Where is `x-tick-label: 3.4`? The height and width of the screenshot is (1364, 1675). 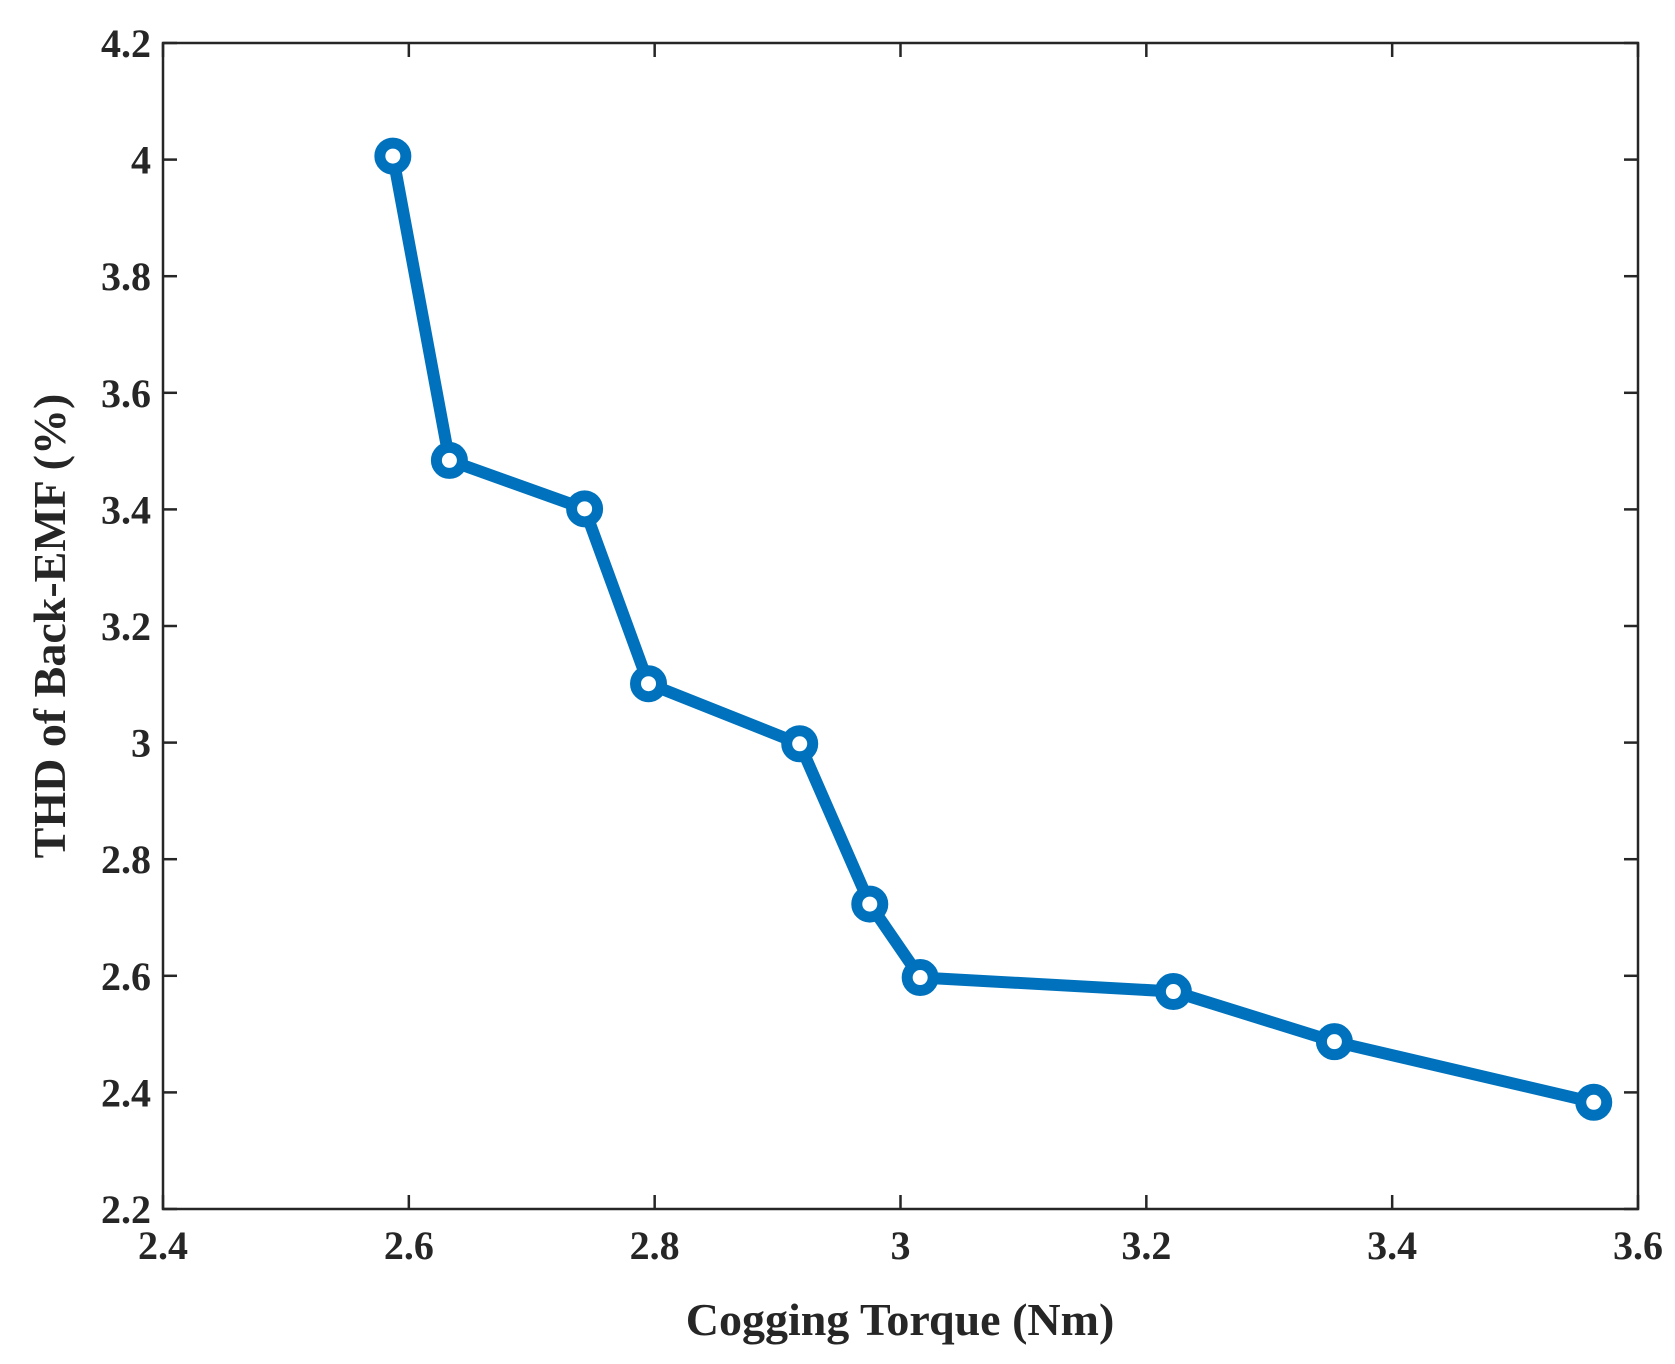
x-tick-label: 3.4 is located at coordinates (1392, 1245).